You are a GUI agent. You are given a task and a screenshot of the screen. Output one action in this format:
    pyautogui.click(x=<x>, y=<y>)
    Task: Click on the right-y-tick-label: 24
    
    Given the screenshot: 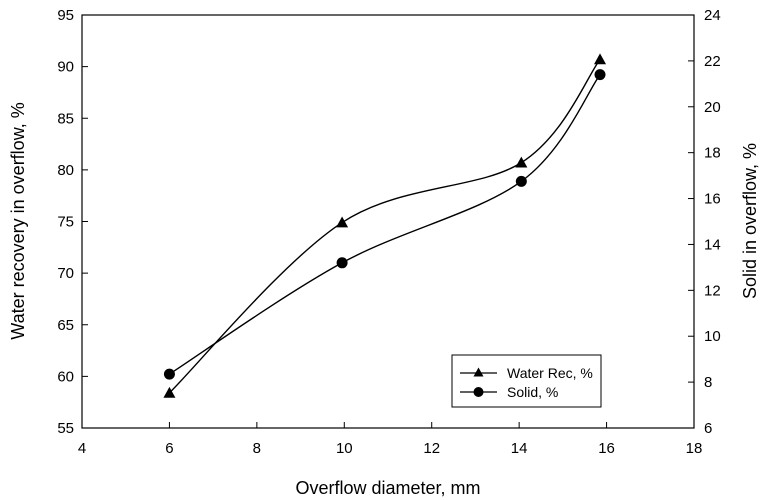 What is the action you would take?
    pyautogui.click(x=712, y=15)
    